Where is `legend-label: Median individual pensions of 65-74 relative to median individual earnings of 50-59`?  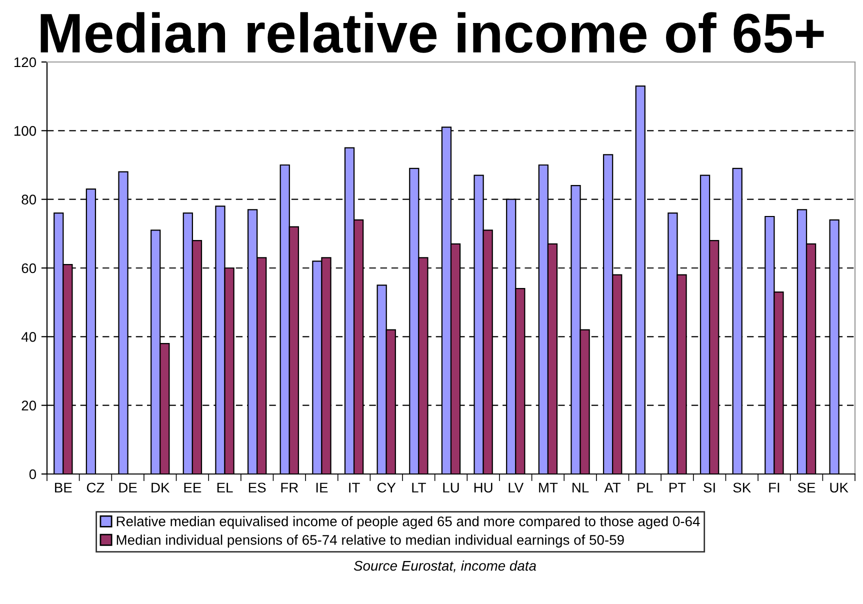
legend-label: Median individual pensions of 65-74 relative to median individual earnings of 50-59 is located at coordinates (370, 541).